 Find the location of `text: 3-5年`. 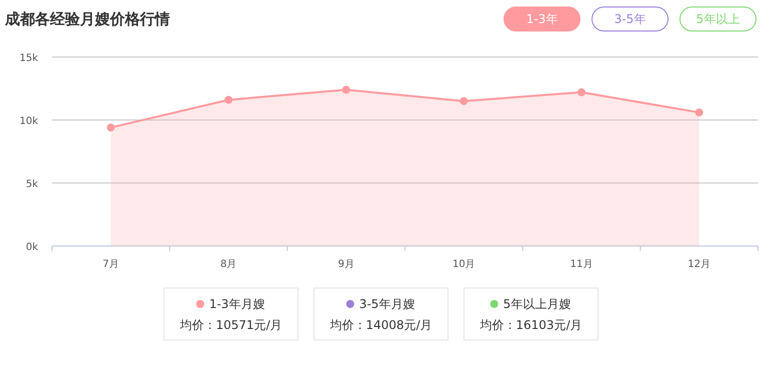

text: 3-5年 is located at coordinates (630, 19).